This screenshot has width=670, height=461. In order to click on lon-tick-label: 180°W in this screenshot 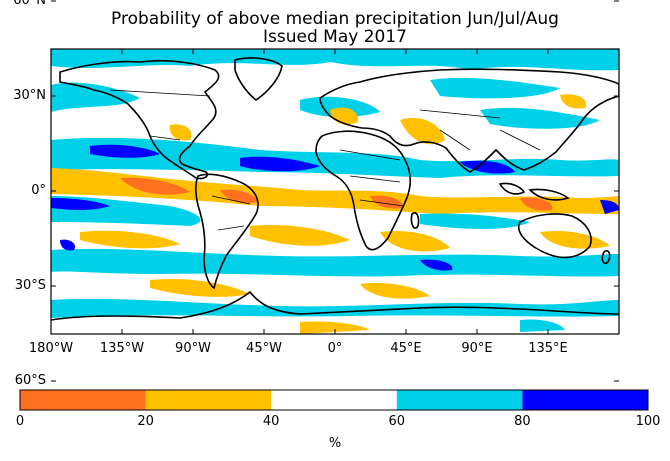, I will do `click(51, 348)`.